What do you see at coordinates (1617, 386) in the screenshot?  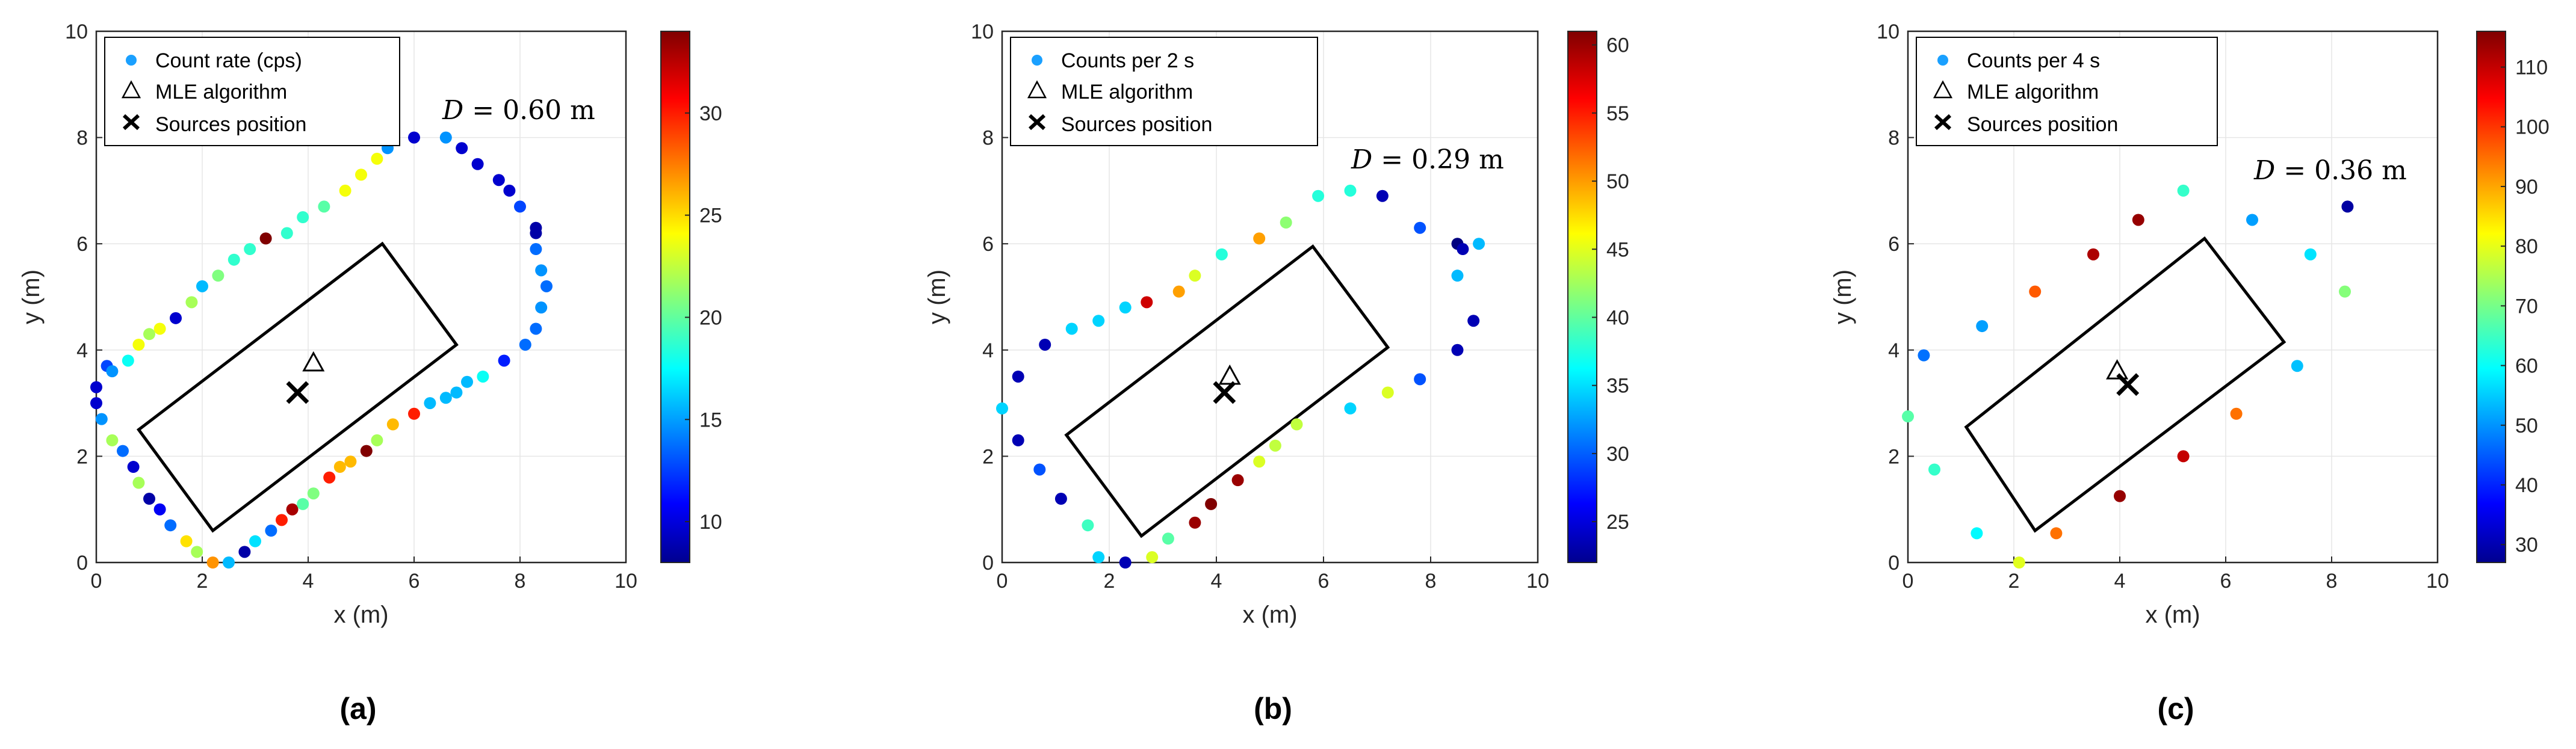 I see `colorbar-tick-label: 35` at bounding box center [1617, 386].